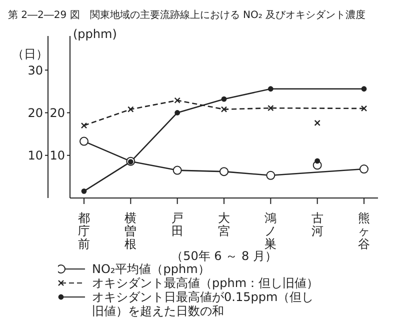  What do you see at coordinates (84, 231) in the screenshot?
I see `x-tick-label: 都庁前` at bounding box center [84, 231].